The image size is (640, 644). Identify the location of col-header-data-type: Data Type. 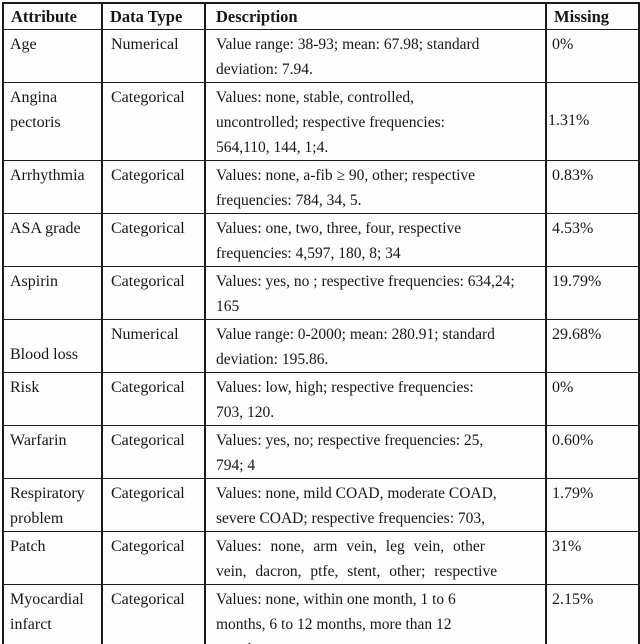
(153, 16).